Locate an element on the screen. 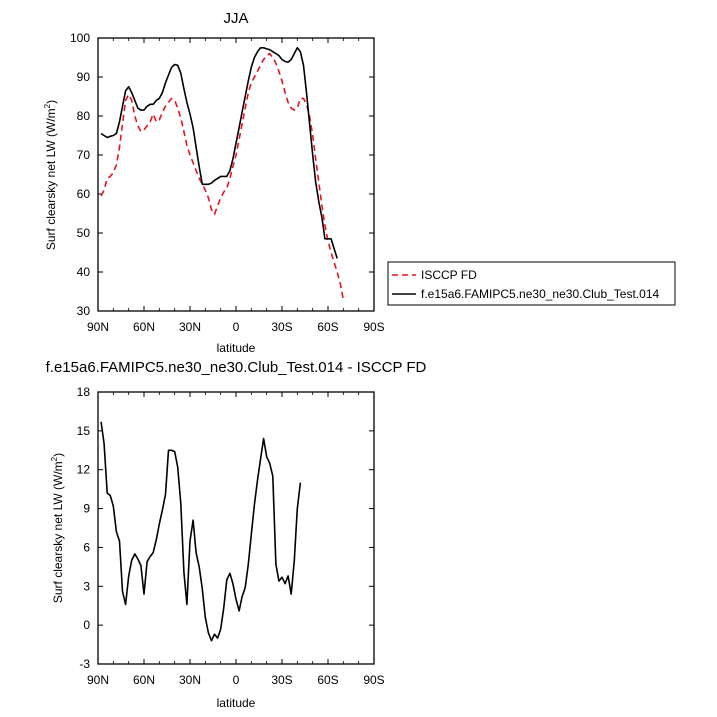  bottom-x-tick-label: 0 is located at coordinates (236, 680).